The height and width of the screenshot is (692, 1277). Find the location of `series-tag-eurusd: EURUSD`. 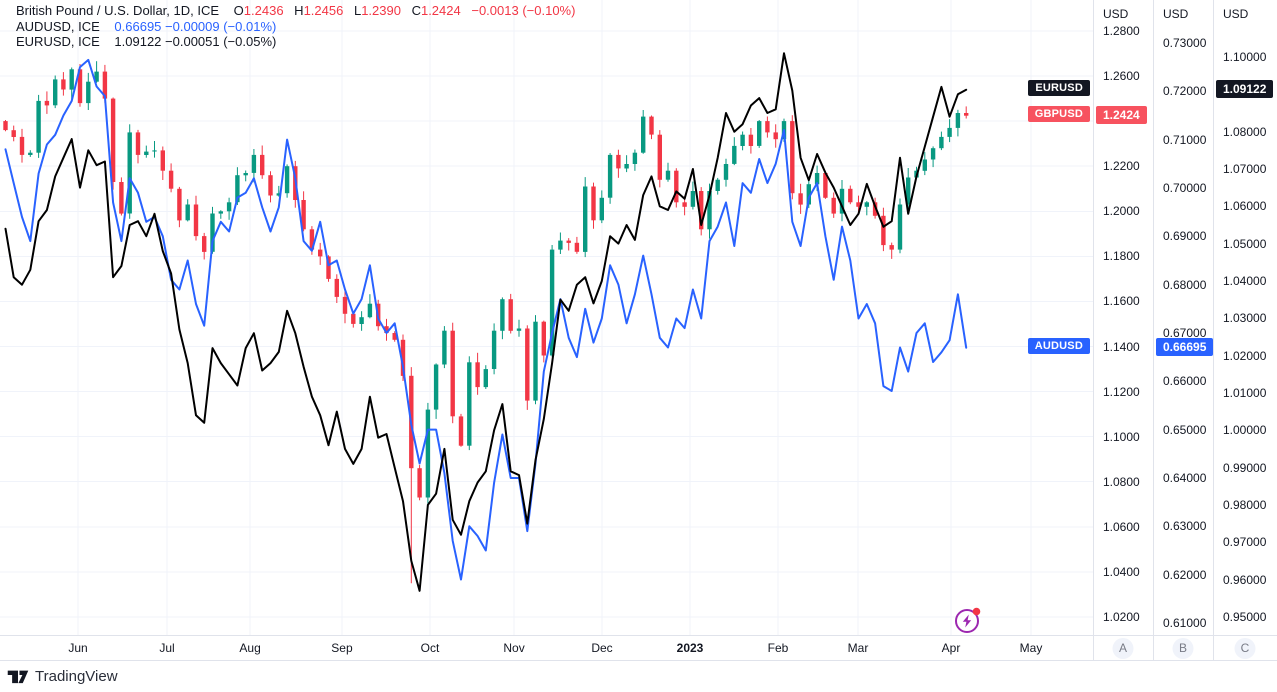

series-tag-eurusd: EURUSD is located at coordinates (1059, 88).